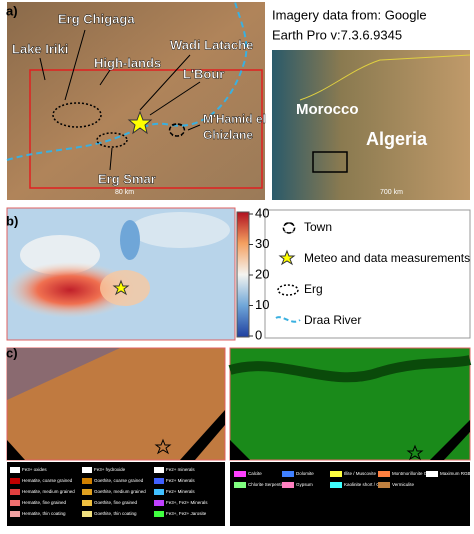 This screenshot has height=534, width=474. Describe the element at coordinates (120, 491) in the screenshot. I see `legend-label: Goethite, medium grained` at that location.